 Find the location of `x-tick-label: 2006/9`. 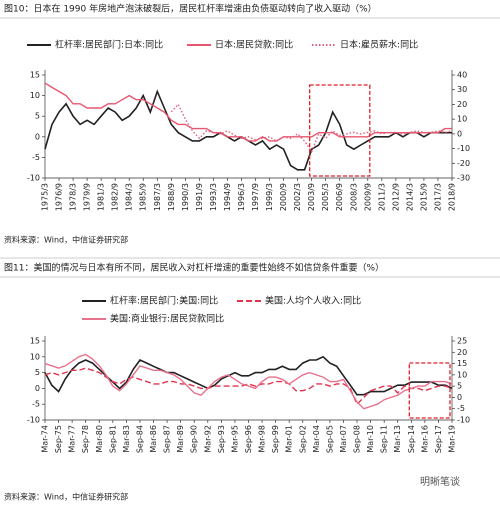

x-tick-label: 2006/9 is located at coordinates (339, 197).